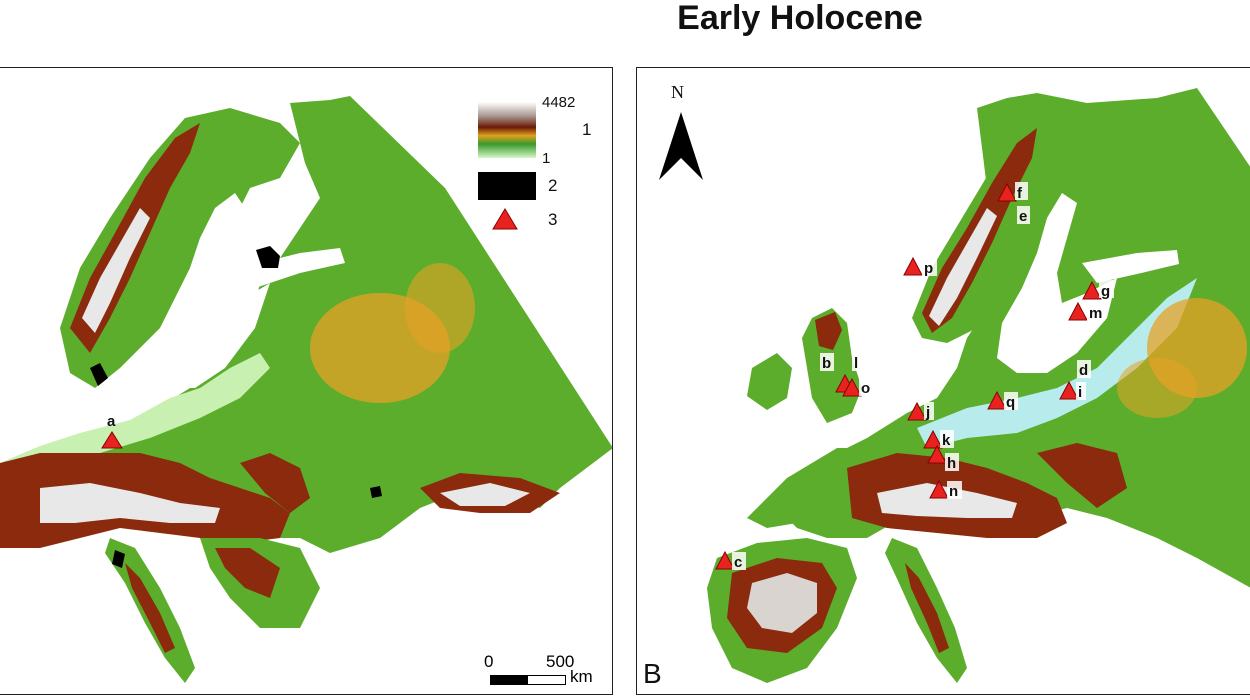  Describe the element at coordinates (782, 603) in the screenshot. I see `meseta-iberia` at that location.